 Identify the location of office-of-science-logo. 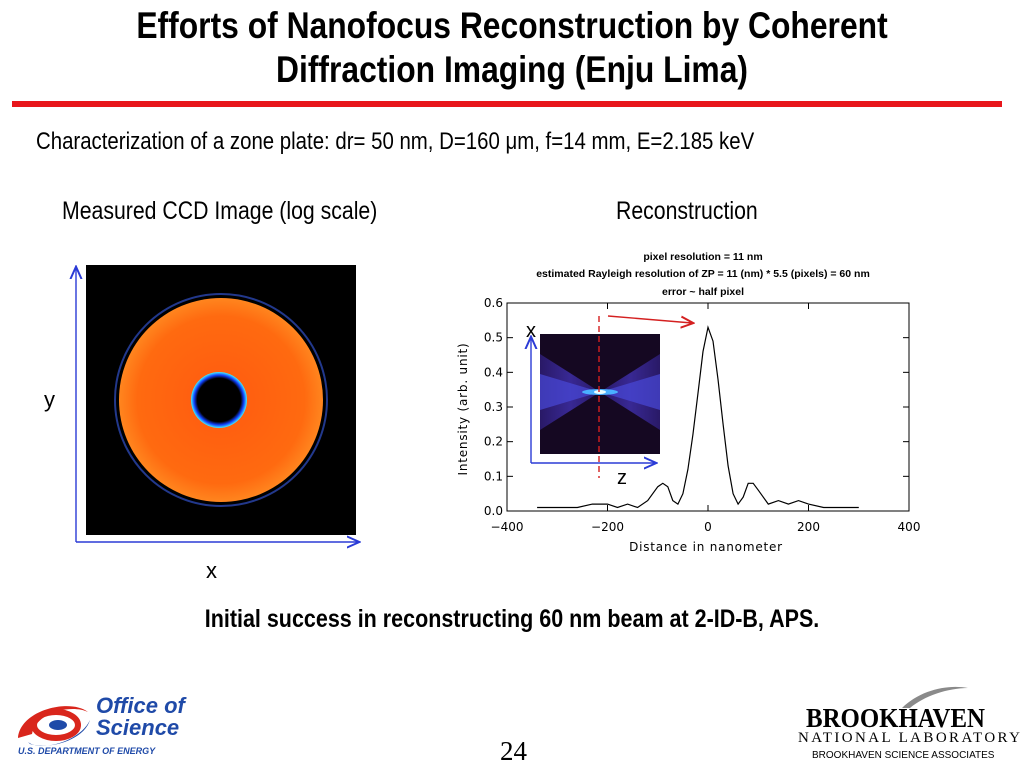
(54, 726).